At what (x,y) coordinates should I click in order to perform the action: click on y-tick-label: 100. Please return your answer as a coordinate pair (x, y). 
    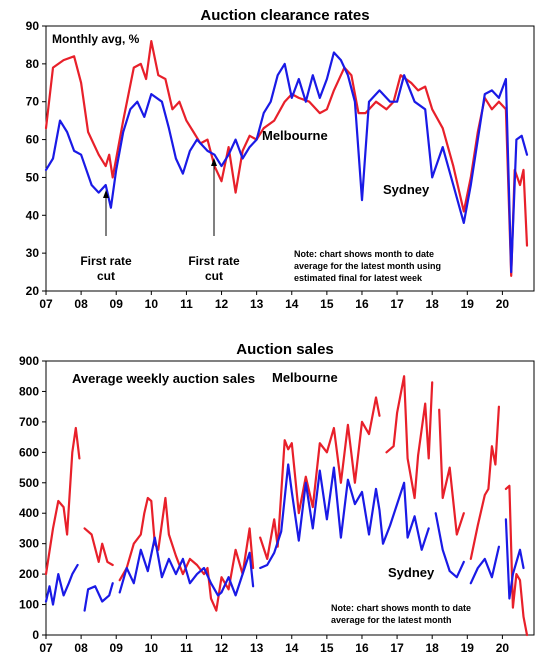
    Looking at the image, I should click on (29, 605).